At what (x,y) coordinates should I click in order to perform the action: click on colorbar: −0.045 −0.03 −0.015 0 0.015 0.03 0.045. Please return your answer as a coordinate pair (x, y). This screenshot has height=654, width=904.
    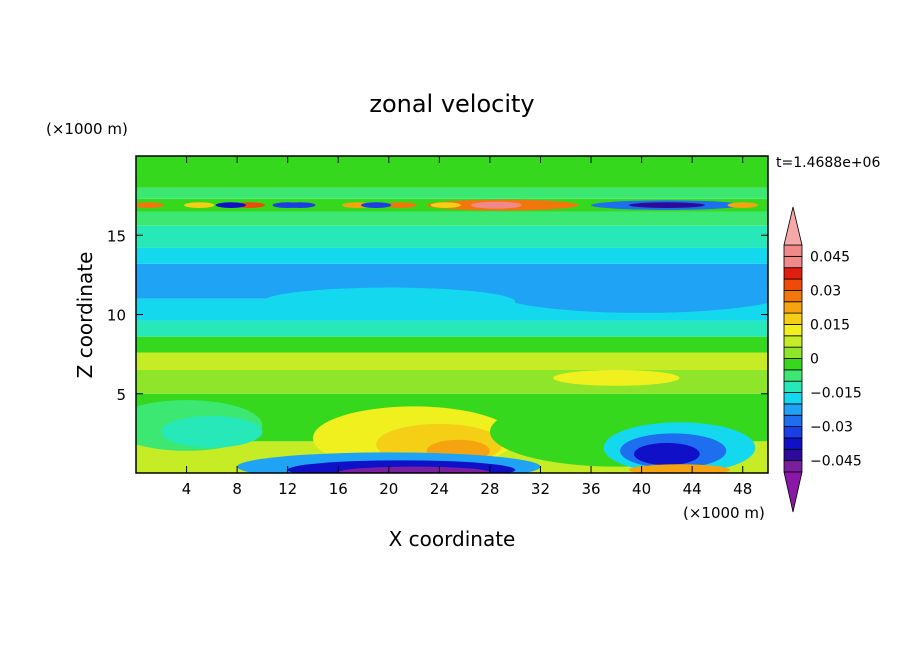
    Looking at the image, I should click on (822, 359).